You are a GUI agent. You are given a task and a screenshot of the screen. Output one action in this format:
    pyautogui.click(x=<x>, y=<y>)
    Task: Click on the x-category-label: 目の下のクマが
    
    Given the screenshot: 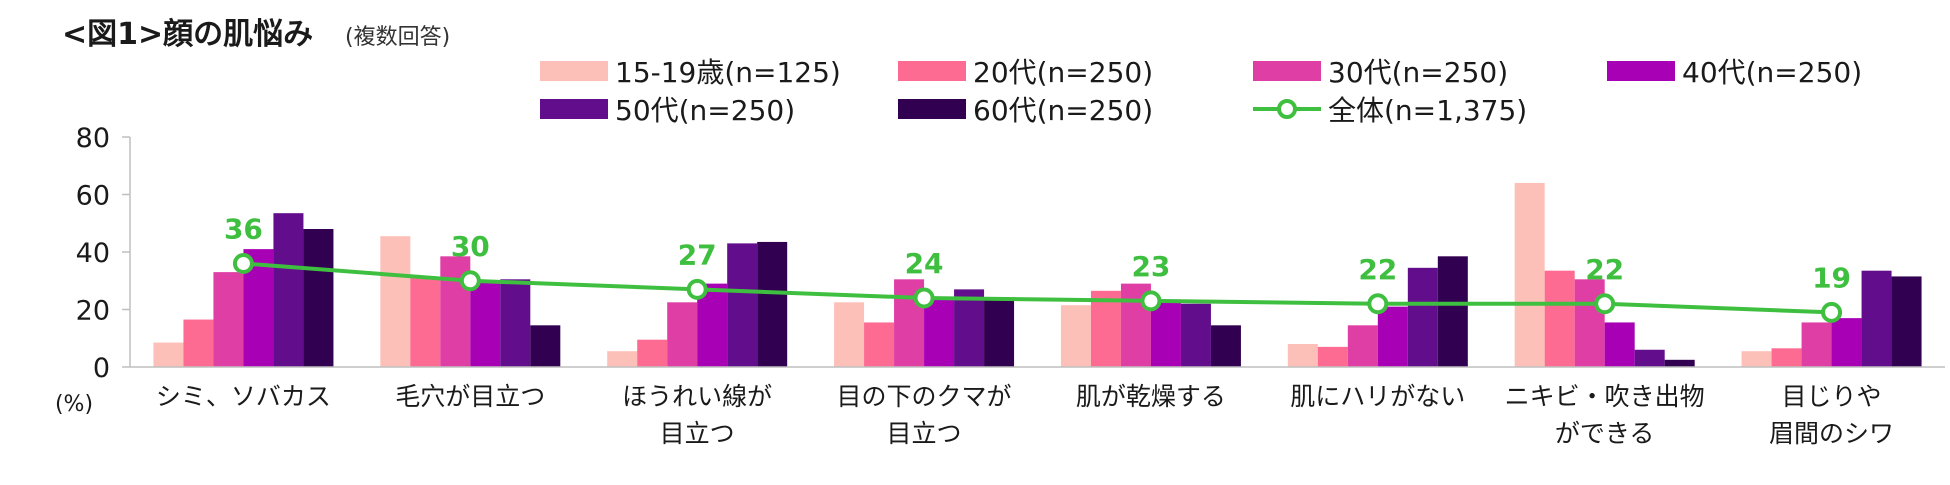 What is the action you would take?
    pyautogui.click(x=924, y=396)
    